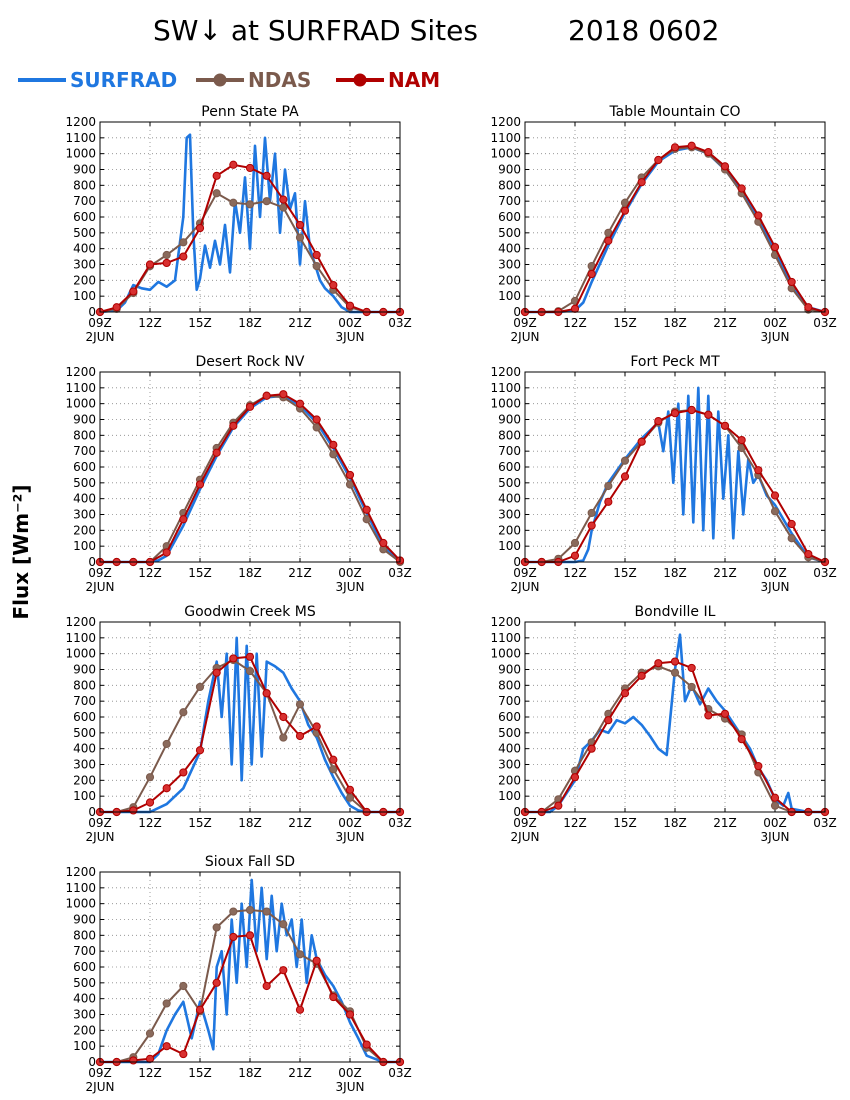 This screenshot has width=850, height=1100. Describe the element at coordinates (250, 862) in the screenshot. I see `panel-title: Sioux Fall SD` at that location.